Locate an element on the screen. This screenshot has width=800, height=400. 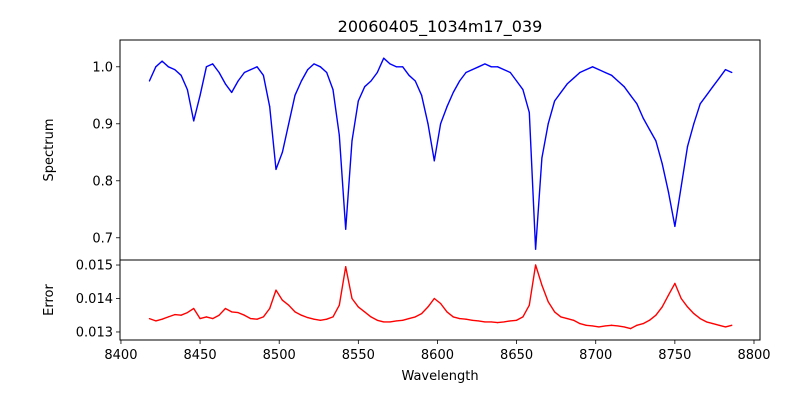
x-tick-label: 8800 is located at coordinates (753, 355).